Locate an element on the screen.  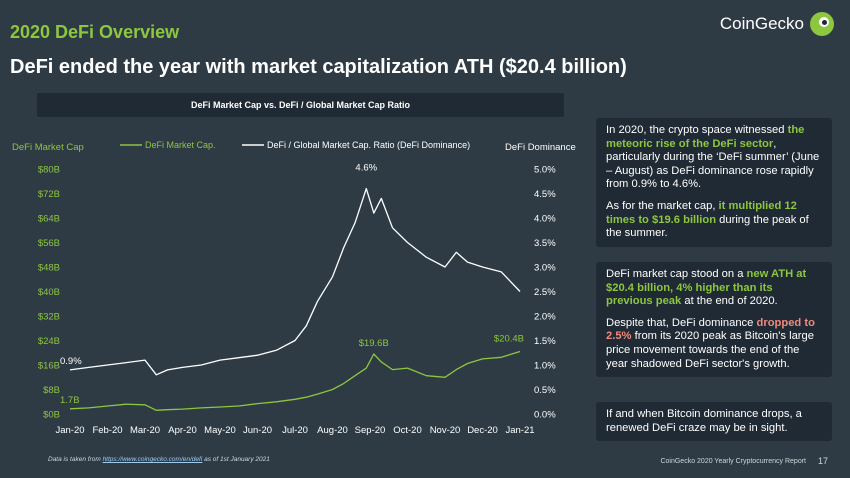
x-tick-label: Dec-20 is located at coordinates (482, 430).